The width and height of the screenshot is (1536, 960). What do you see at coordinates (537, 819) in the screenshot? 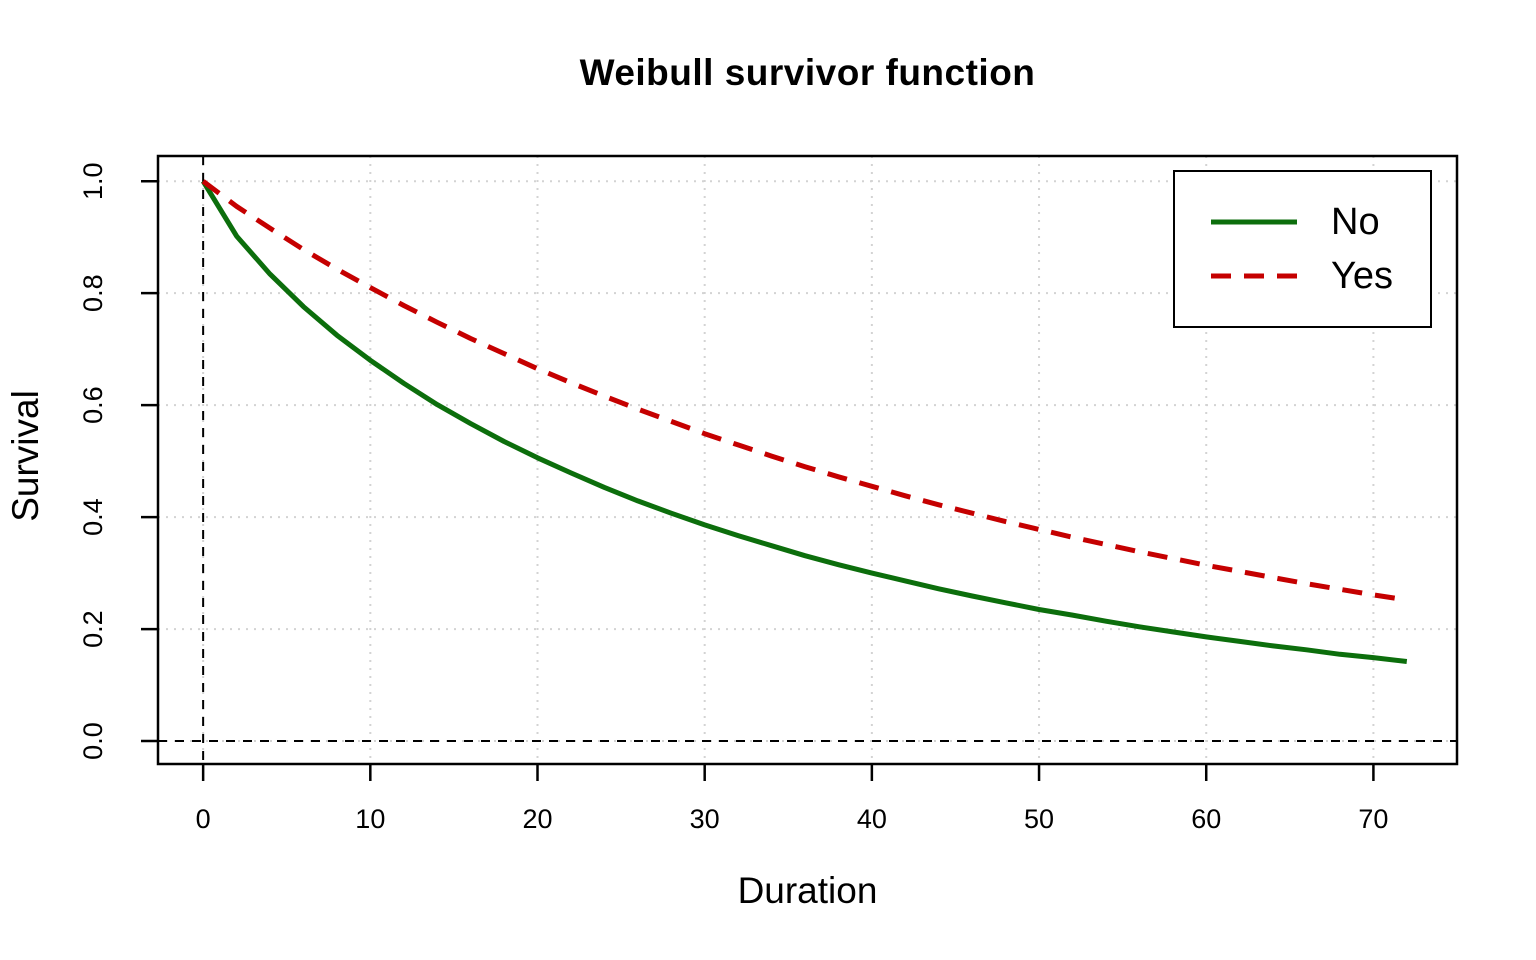
I see `x-tick-label: 20` at bounding box center [537, 819].